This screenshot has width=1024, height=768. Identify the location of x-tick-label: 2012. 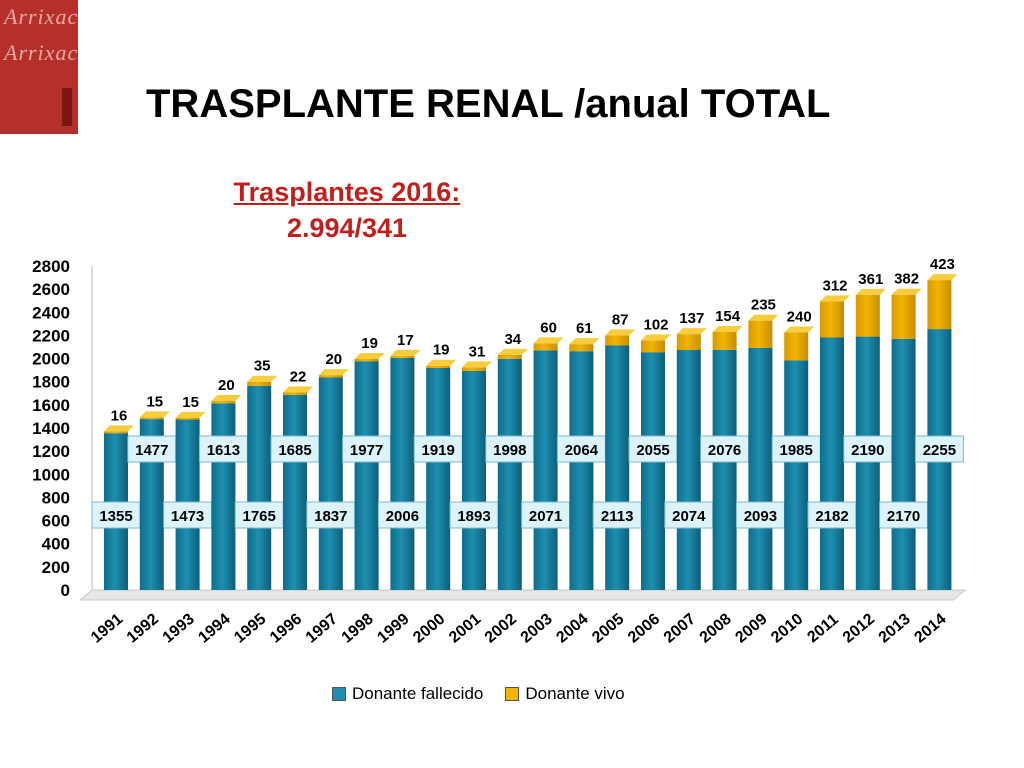
(859, 629).